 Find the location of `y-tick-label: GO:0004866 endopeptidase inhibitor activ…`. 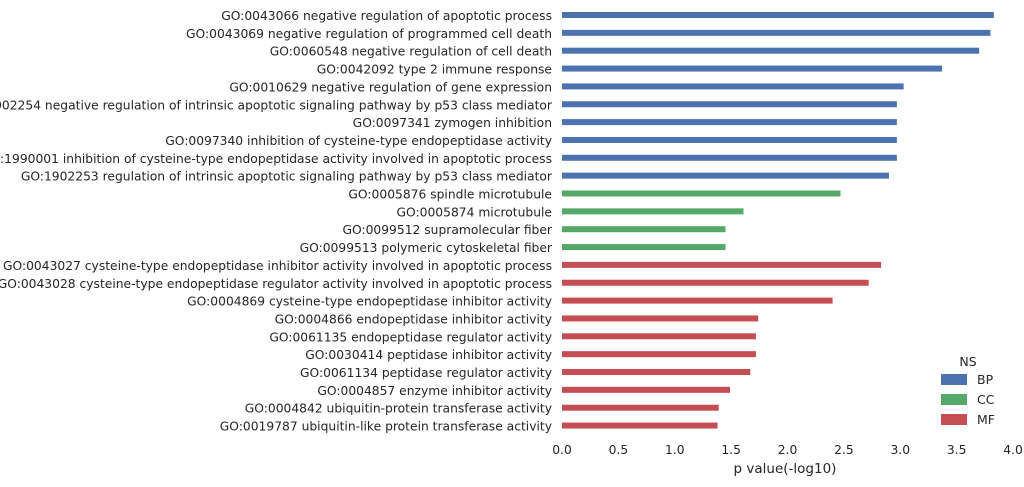

y-tick-label: GO:0004866 endopeptidase inhibitor activ… is located at coordinates (413, 319).